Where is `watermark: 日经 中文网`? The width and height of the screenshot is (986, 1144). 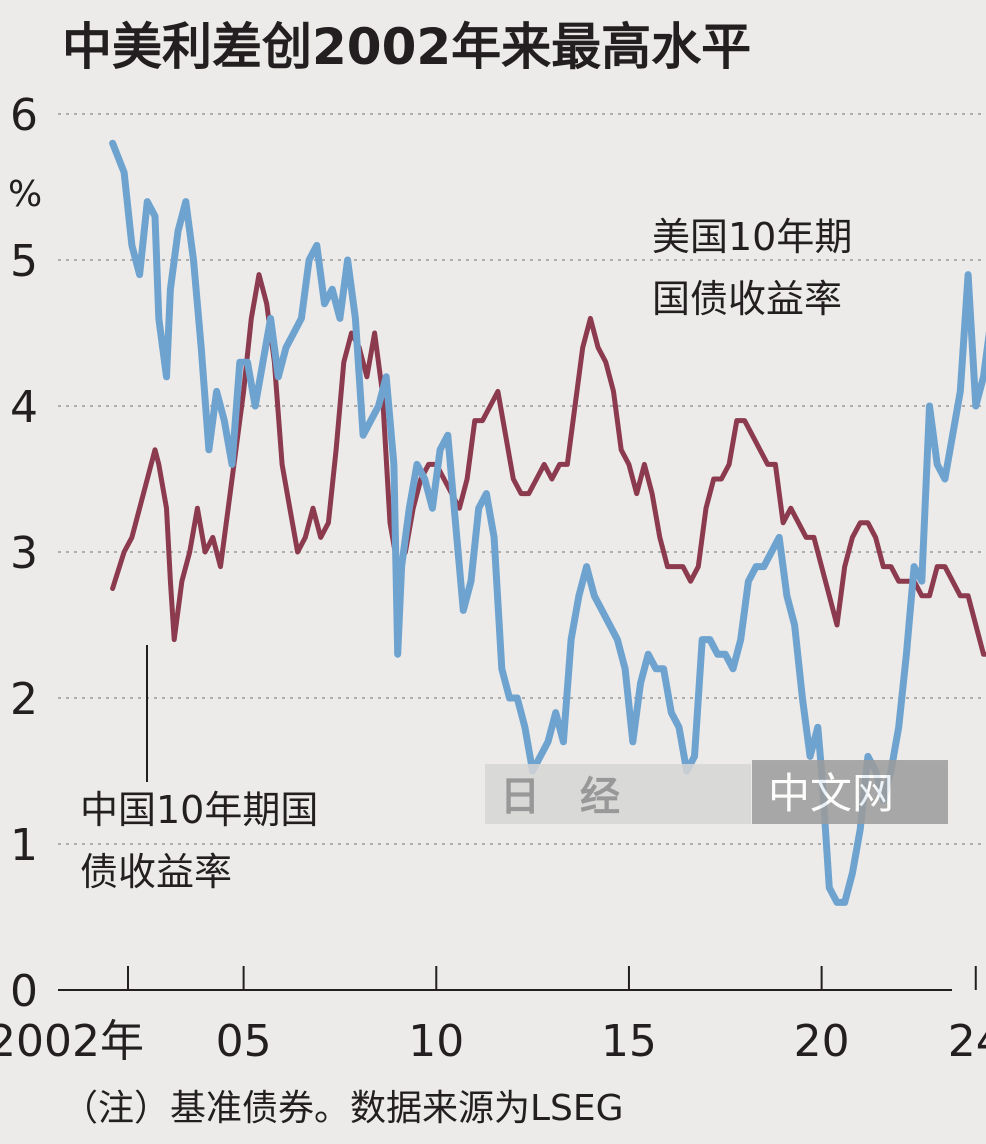
watermark: 日经 中文网 is located at coordinates (716, 792).